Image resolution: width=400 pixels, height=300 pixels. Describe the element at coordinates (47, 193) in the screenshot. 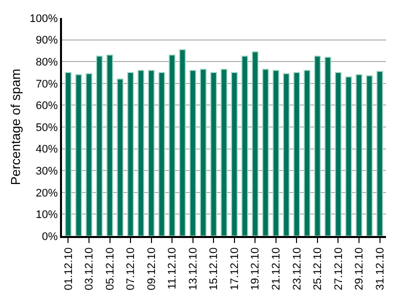

I see `y-tick-label: 20%` at that location.